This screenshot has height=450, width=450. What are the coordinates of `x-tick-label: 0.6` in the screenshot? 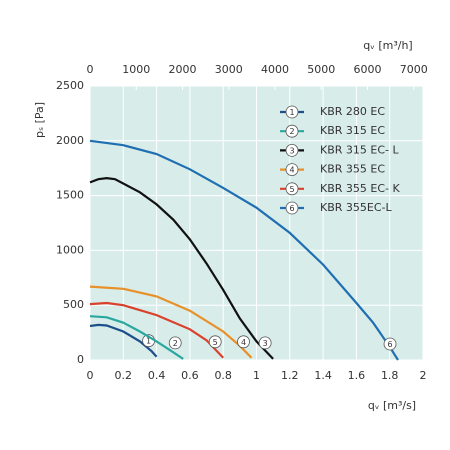 It's located at (190, 375).